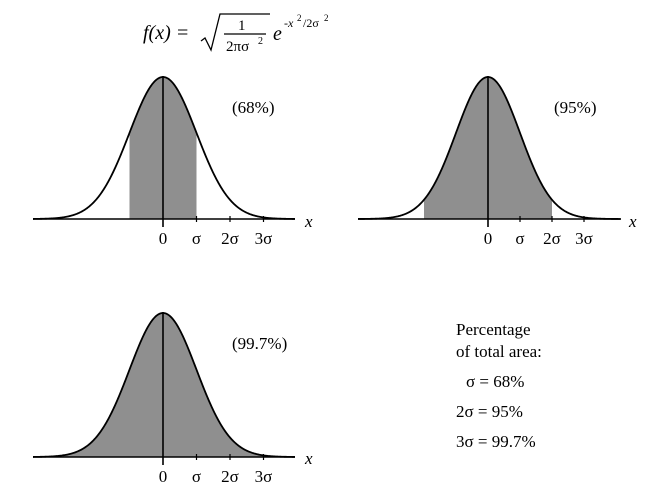 The height and width of the screenshot is (491, 655). Describe the element at coordinates (495, 381) in the screenshot. I see `legend-row-1sigma: σ = 68%` at that location.